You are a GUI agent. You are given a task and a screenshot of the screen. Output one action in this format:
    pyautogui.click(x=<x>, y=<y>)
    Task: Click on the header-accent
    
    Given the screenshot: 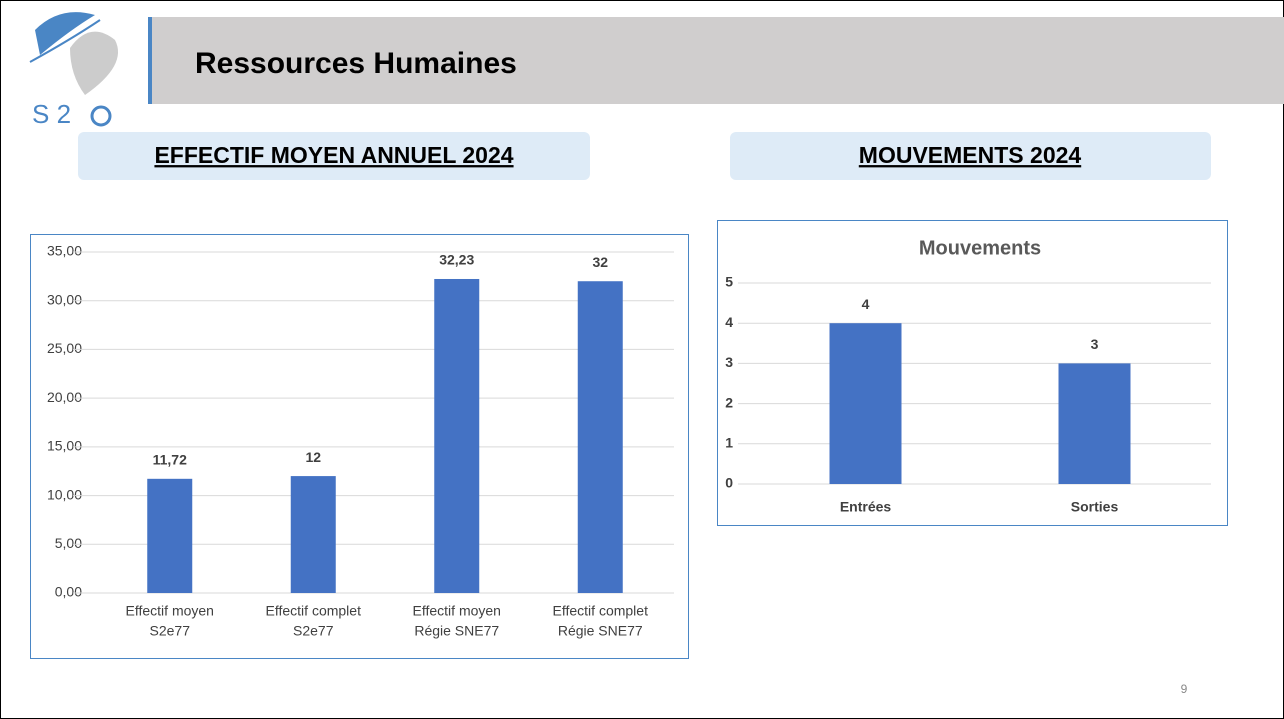 What is the action you would take?
    pyautogui.click(x=150, y=60)
    